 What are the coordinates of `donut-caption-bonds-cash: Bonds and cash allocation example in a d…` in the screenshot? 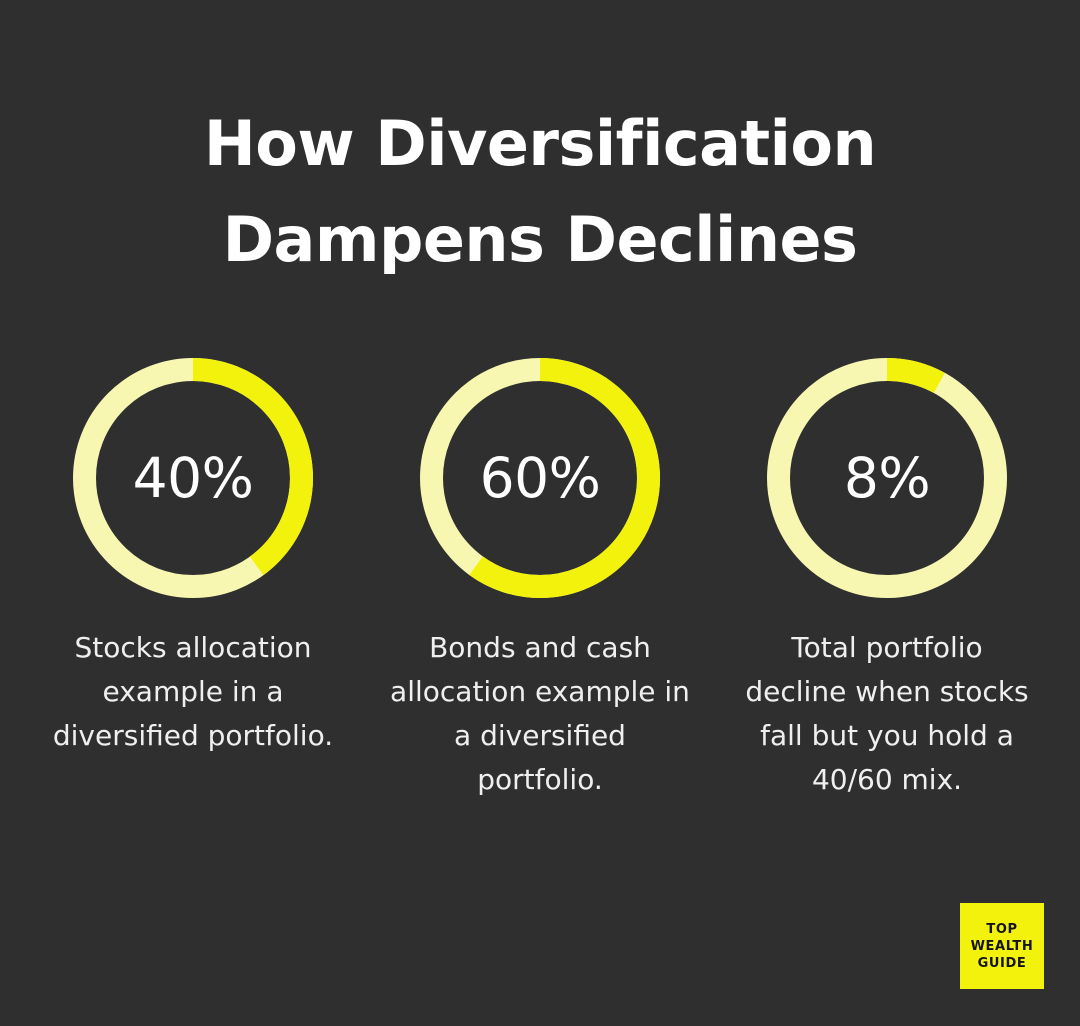 It's located at (540, 713).